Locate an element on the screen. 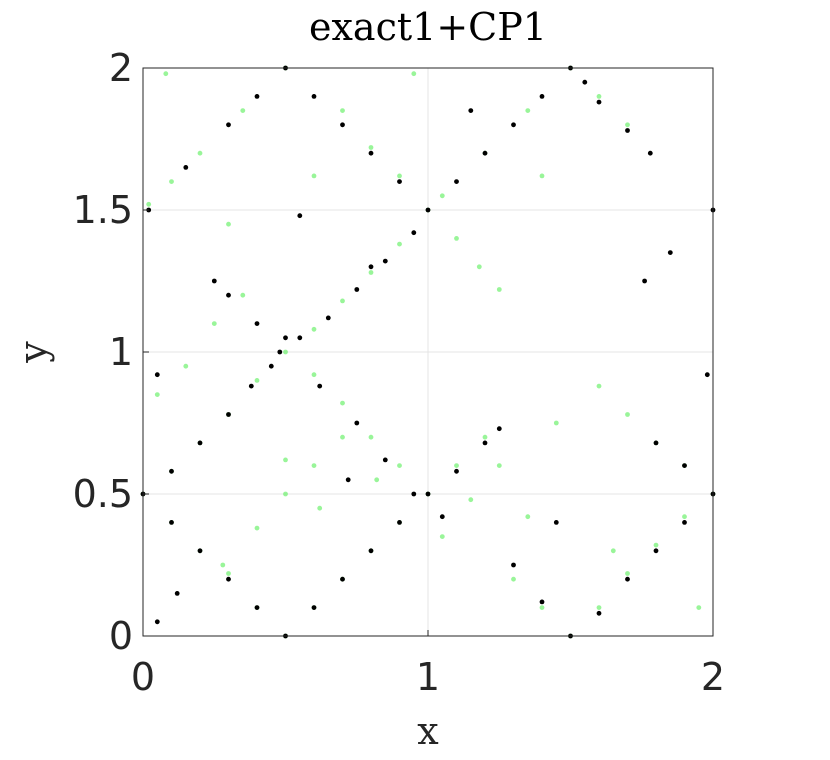 The height and width of the screenshot is (760, 830). y-tick-label-2: 1 is located at coordinates (121, 352).